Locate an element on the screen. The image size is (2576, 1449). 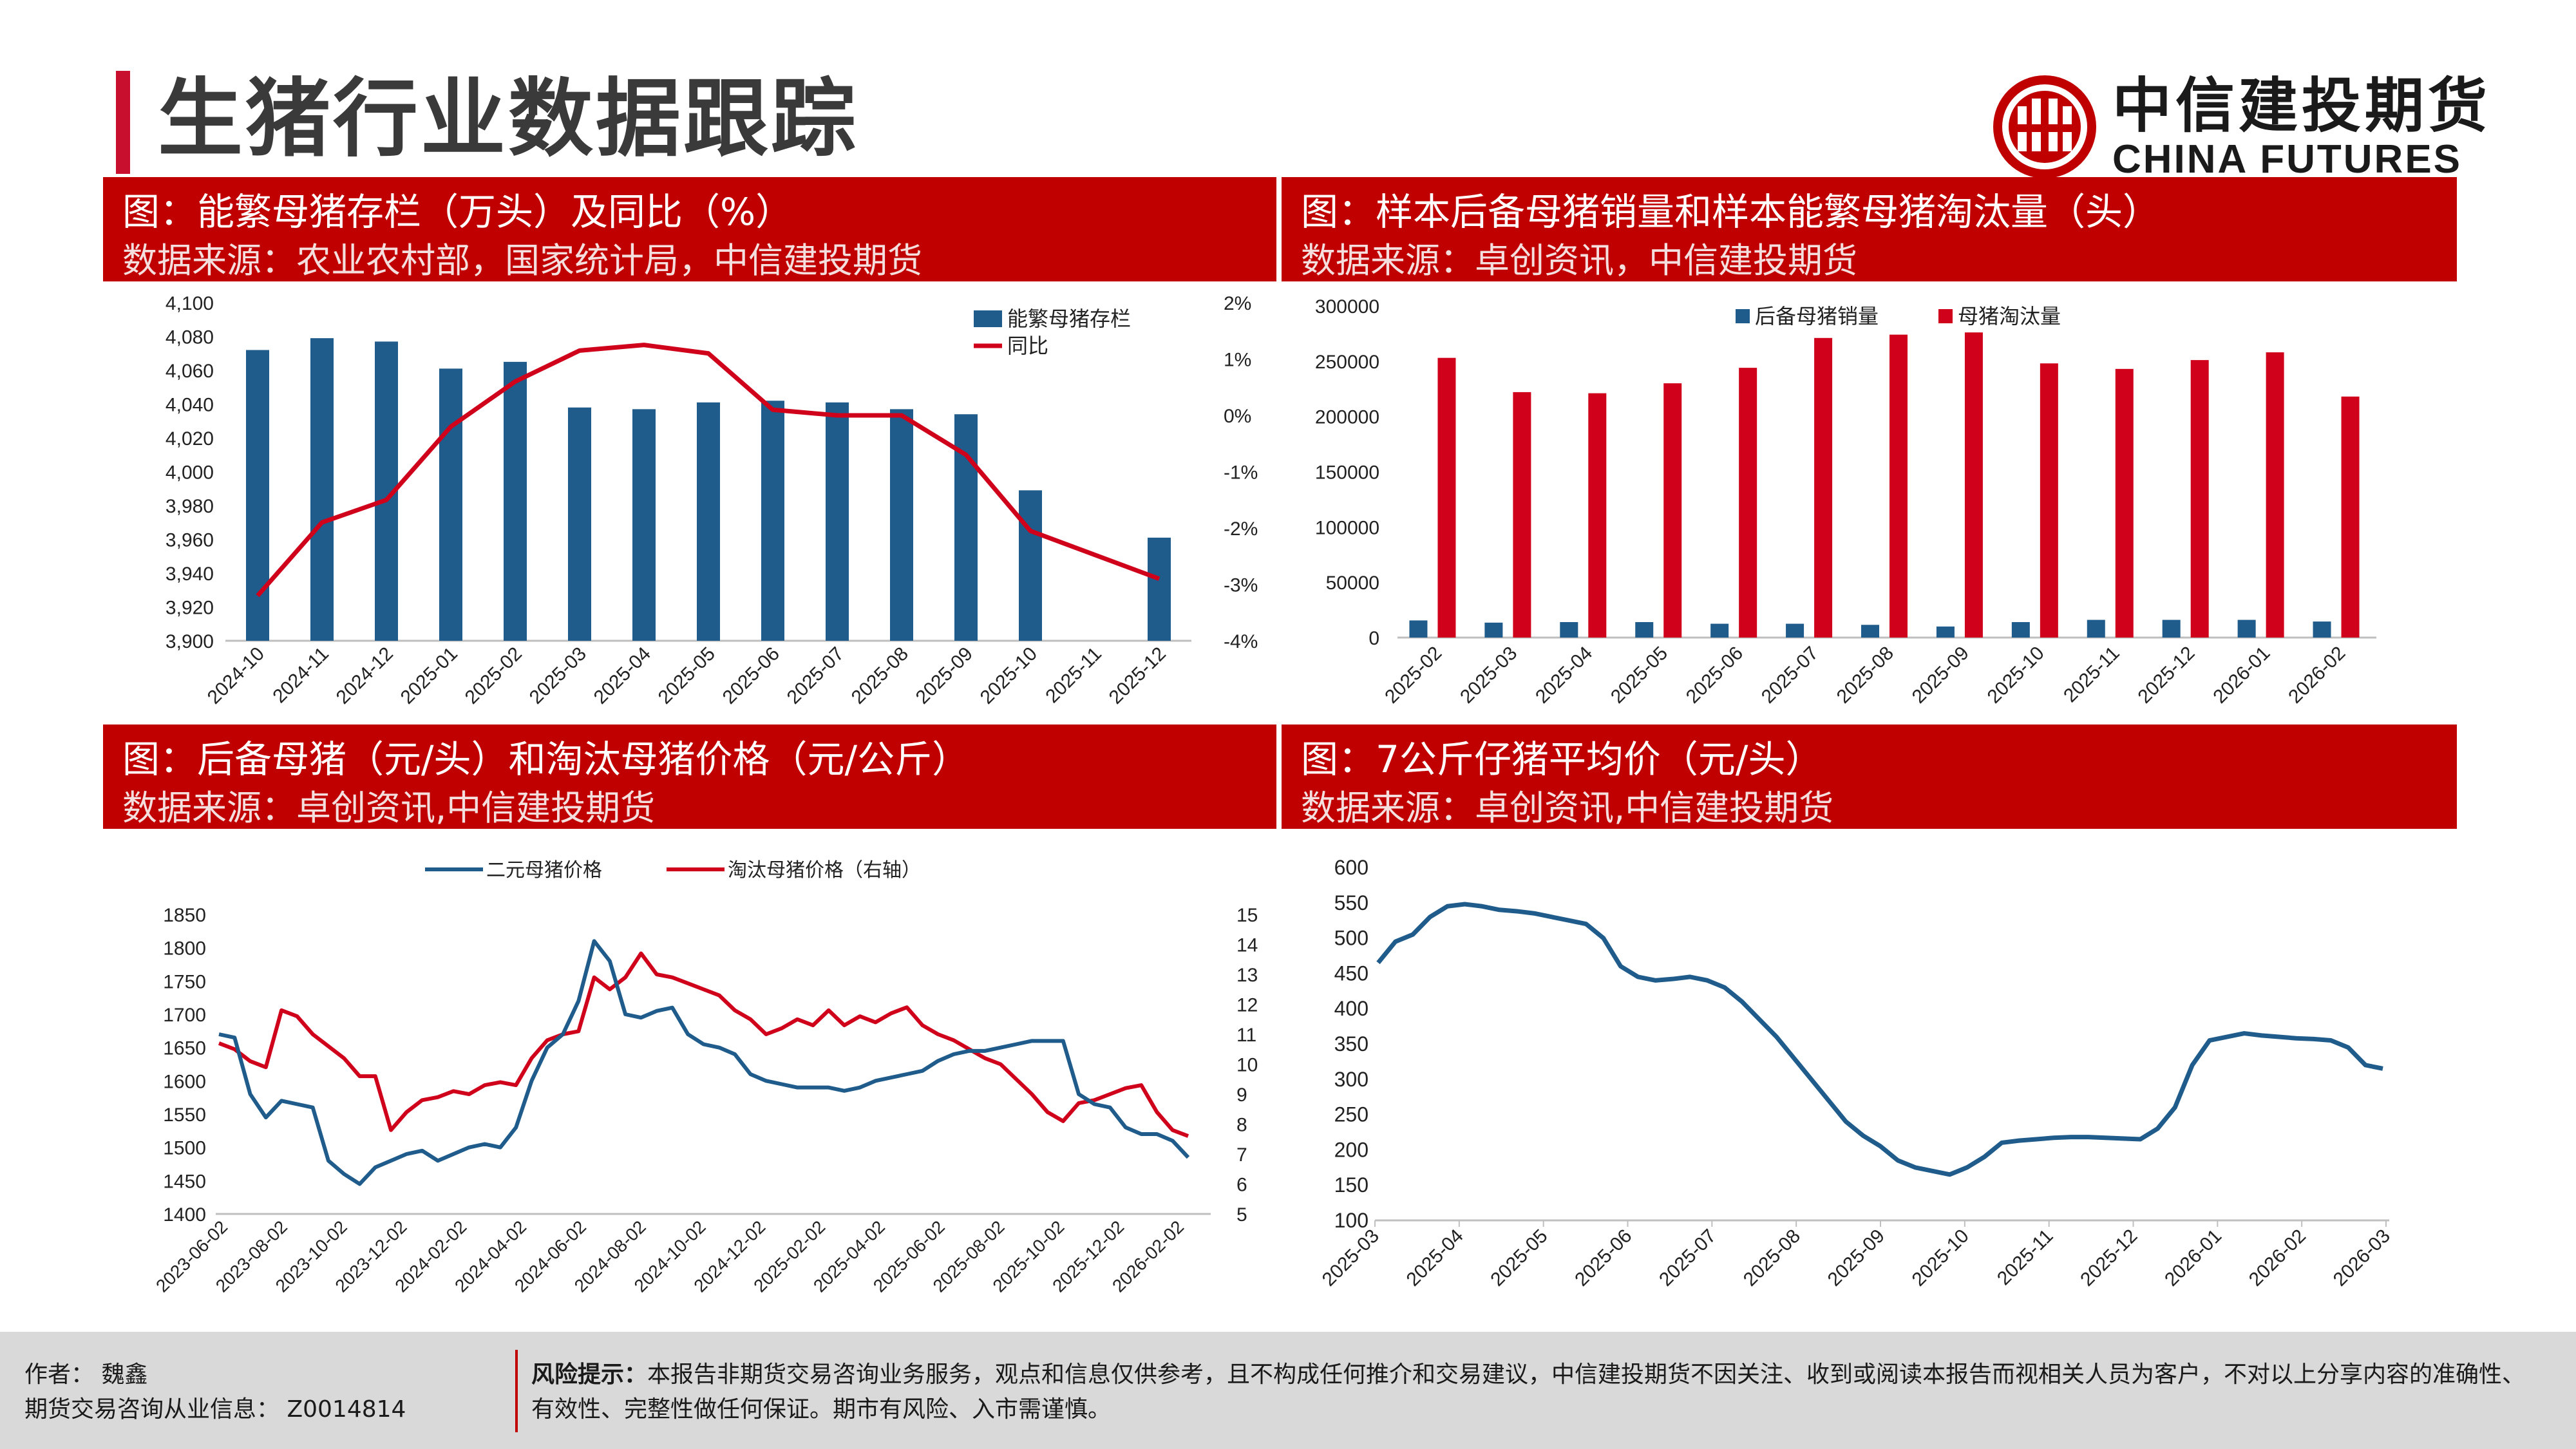
y2-tick-label: 15 is located at coordinates (1247, 915).